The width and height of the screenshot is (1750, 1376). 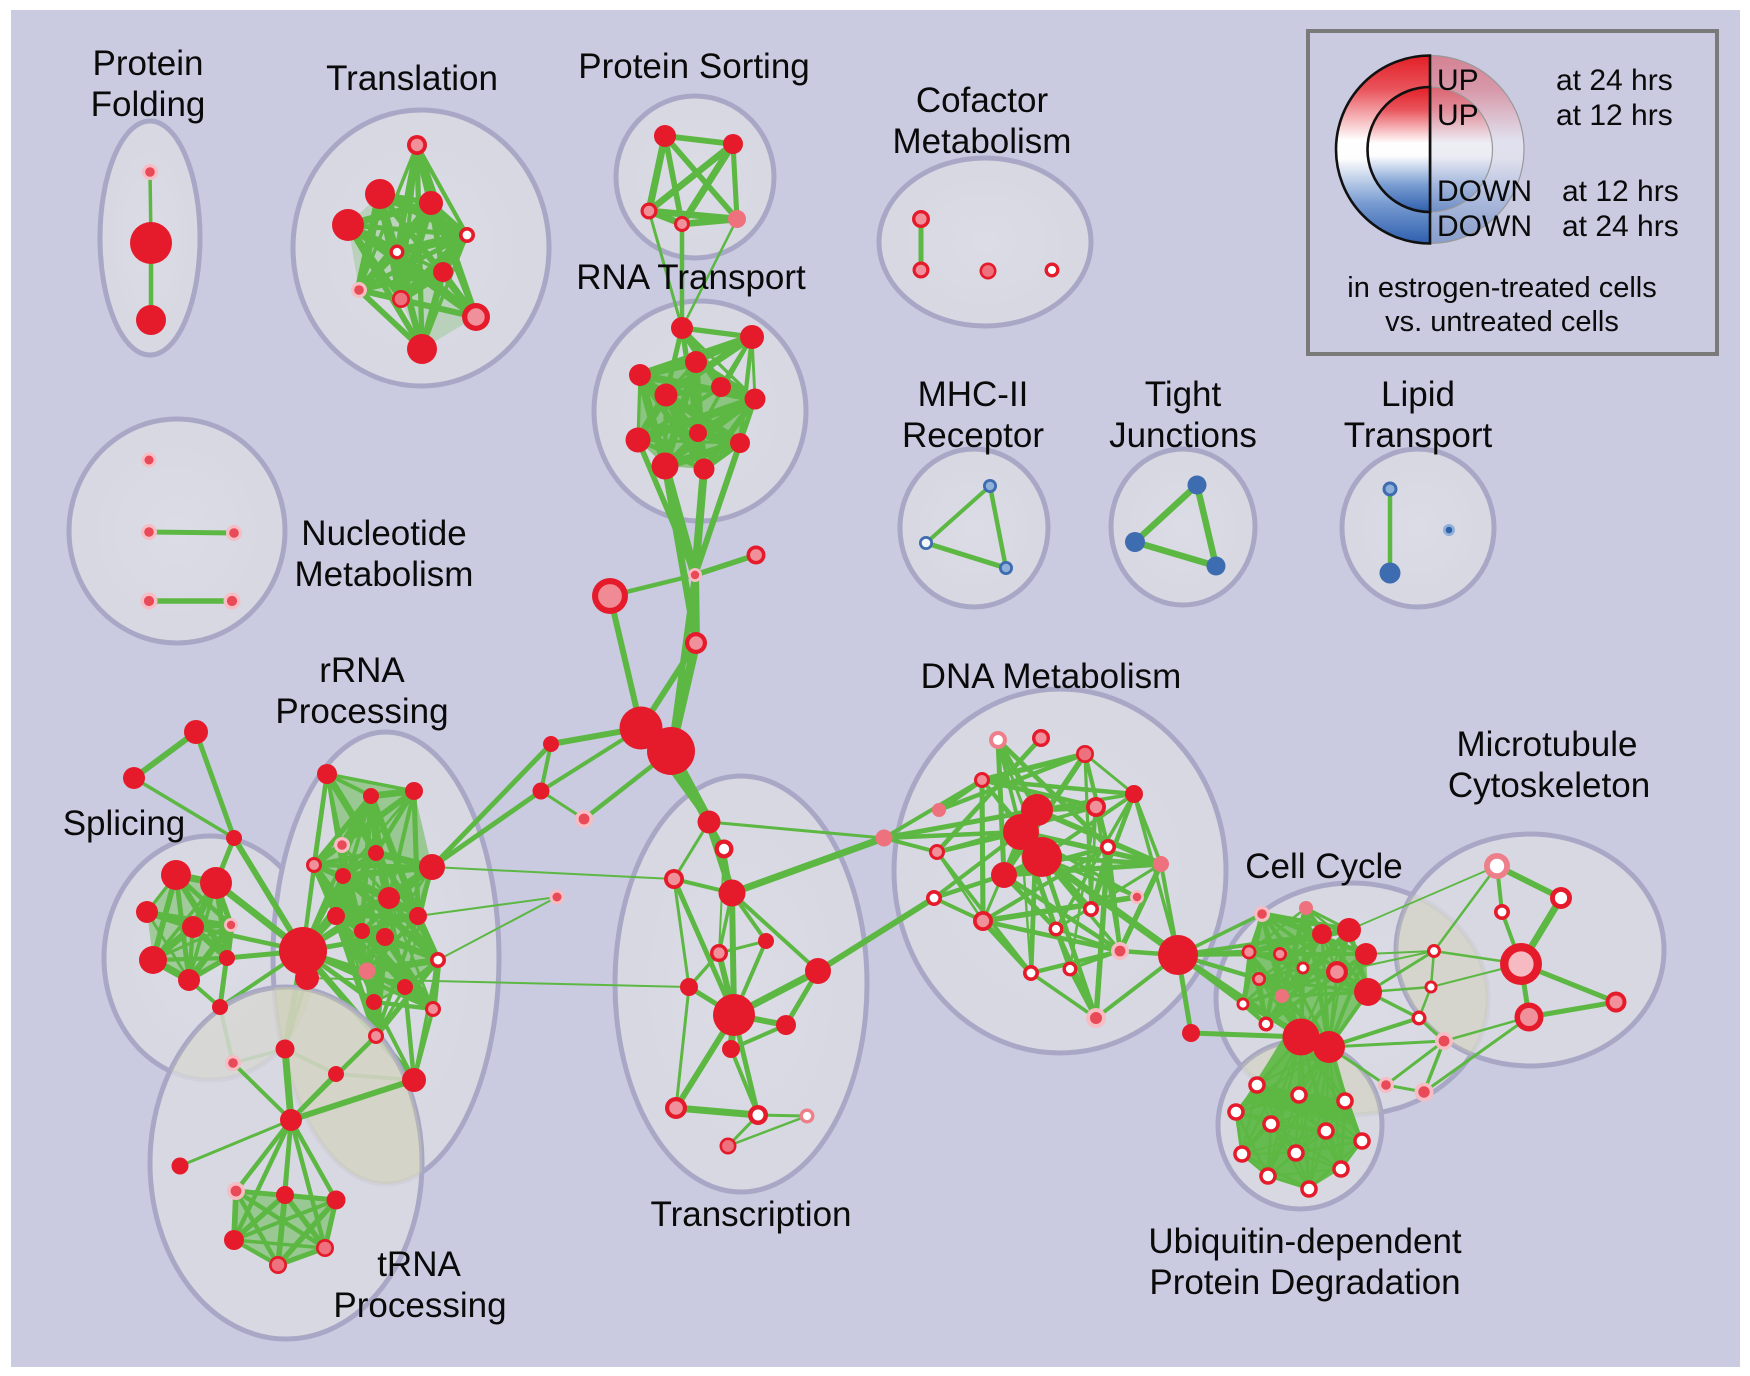 What do you see at coordinates (973, 394) in the screenshot?
I see `svg-text: MHC-II` at bounding box center [973, 394].